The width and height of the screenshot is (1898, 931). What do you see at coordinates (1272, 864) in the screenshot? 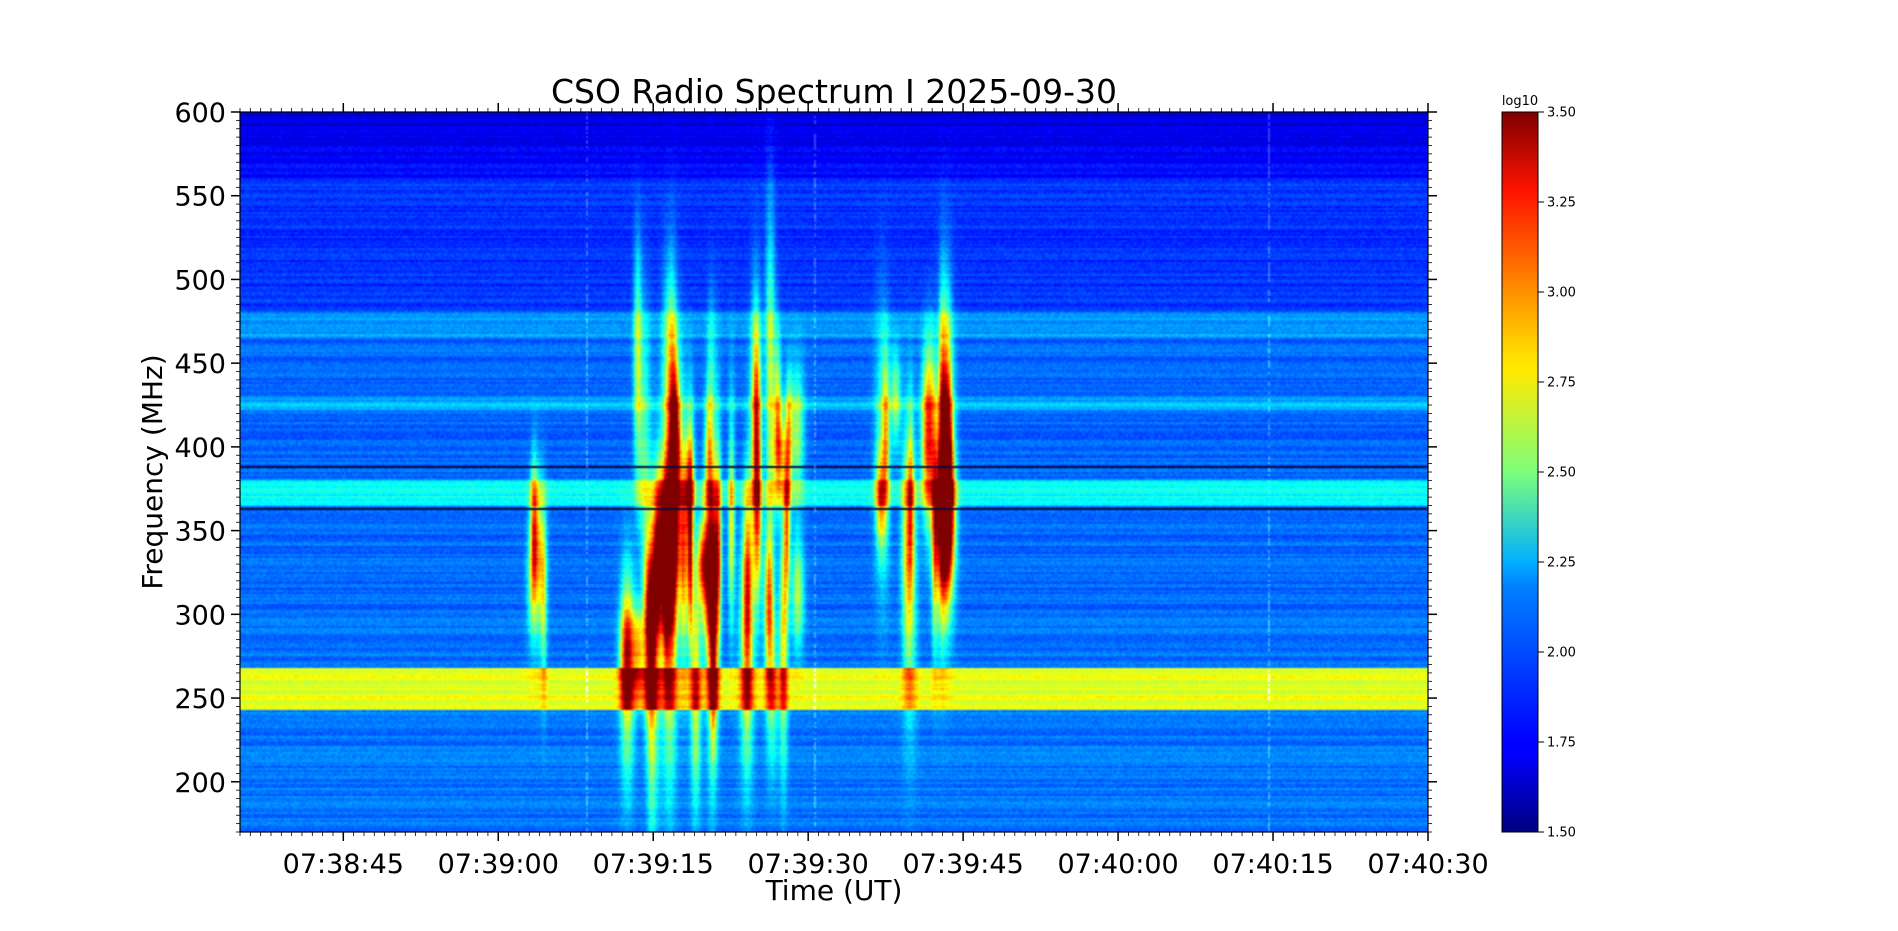
I see `x-tick-label: 07:40:15` at bounding box center [1272, 864].